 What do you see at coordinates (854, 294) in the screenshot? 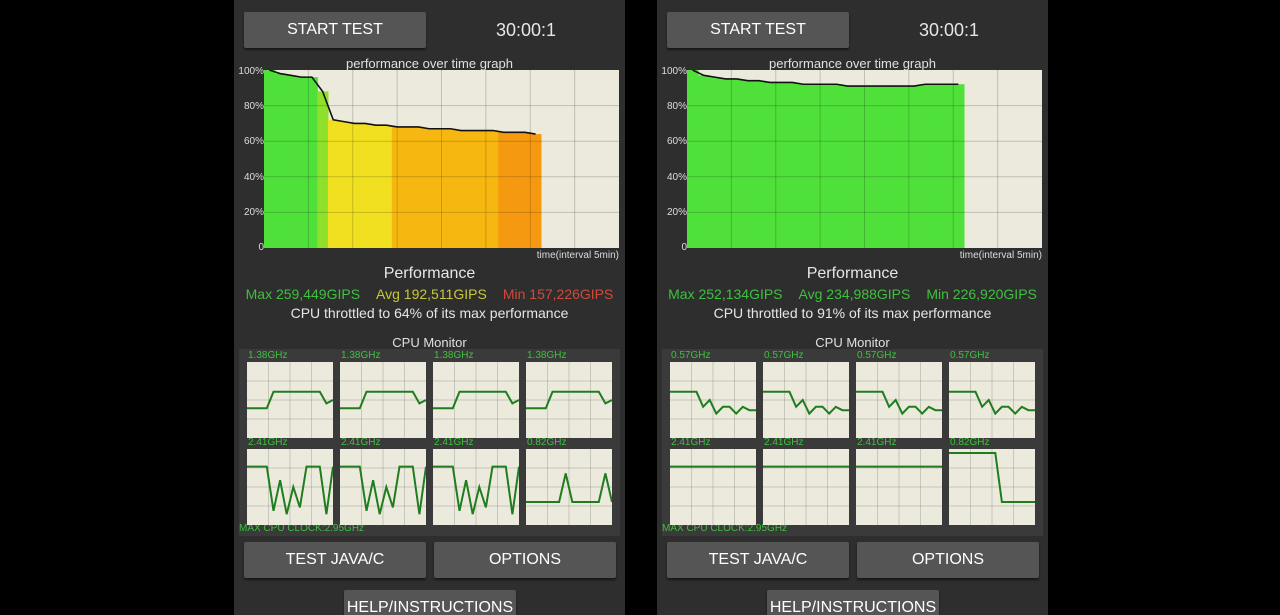
I see `avg-stat: Avg 234,988GIPS` at bounding box center [854, 294].